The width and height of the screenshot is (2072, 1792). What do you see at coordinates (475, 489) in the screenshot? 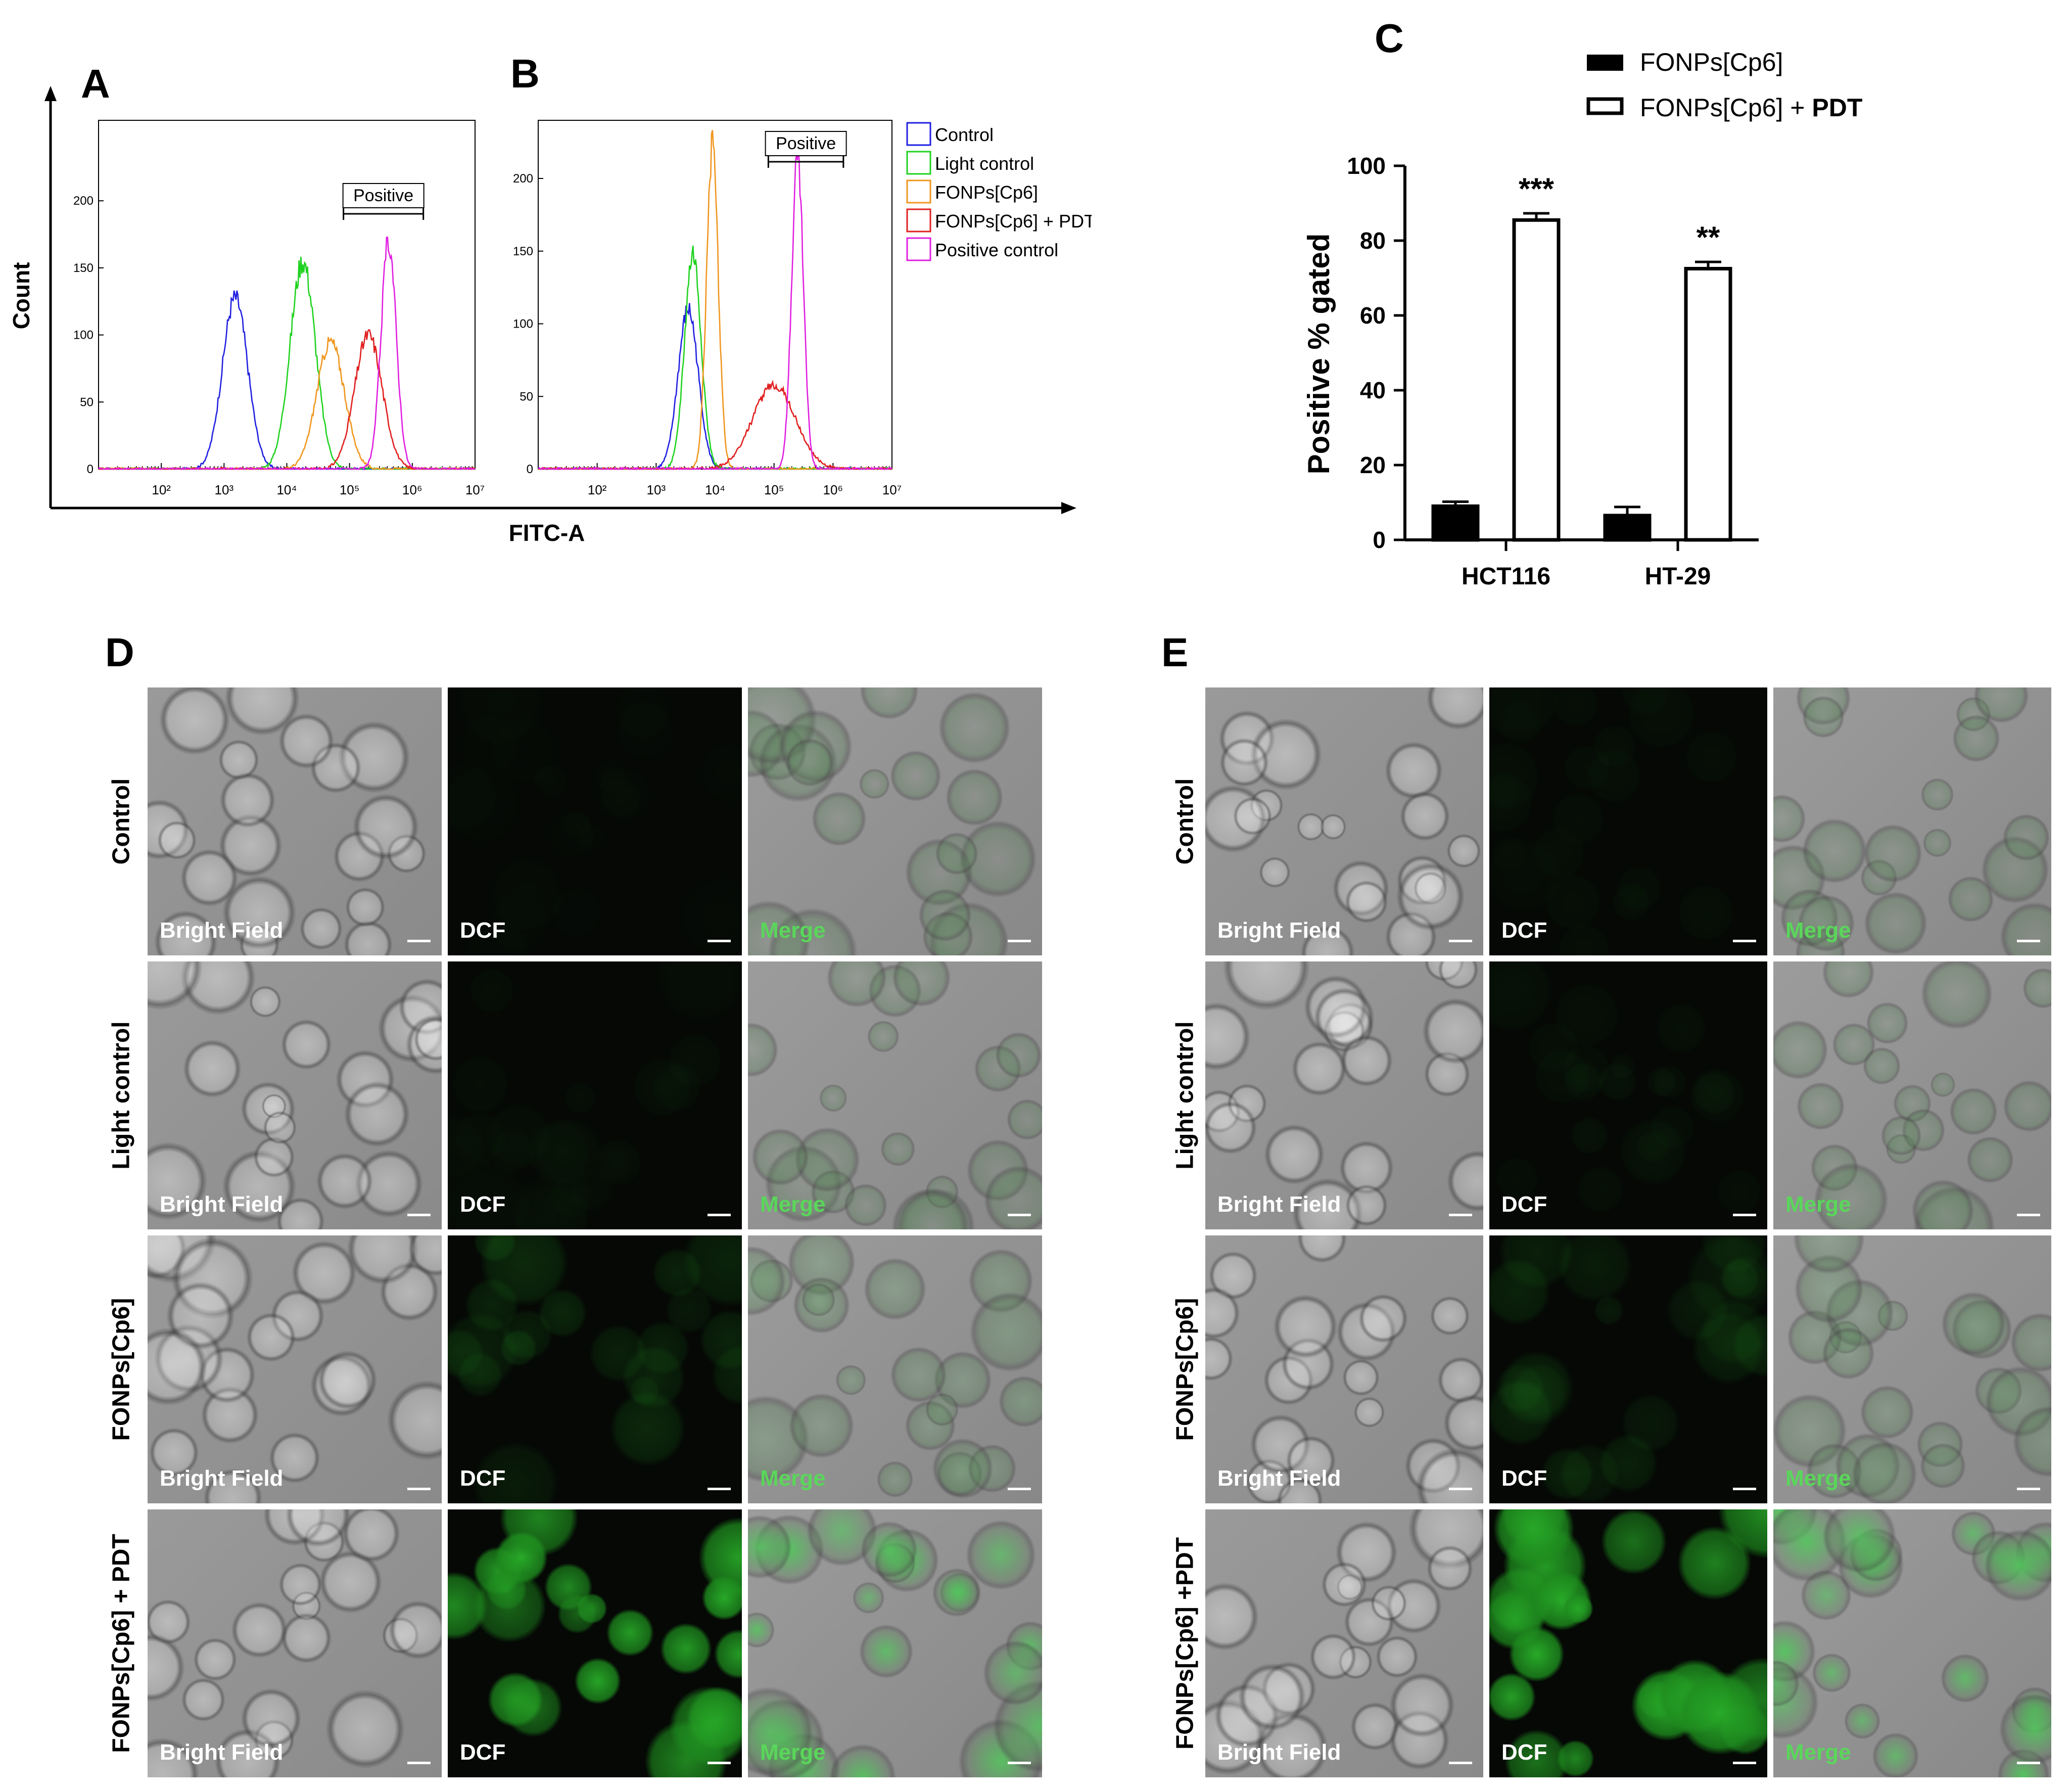
I see `x-tick-label: 10⁷` at bounding box center [475, 489].